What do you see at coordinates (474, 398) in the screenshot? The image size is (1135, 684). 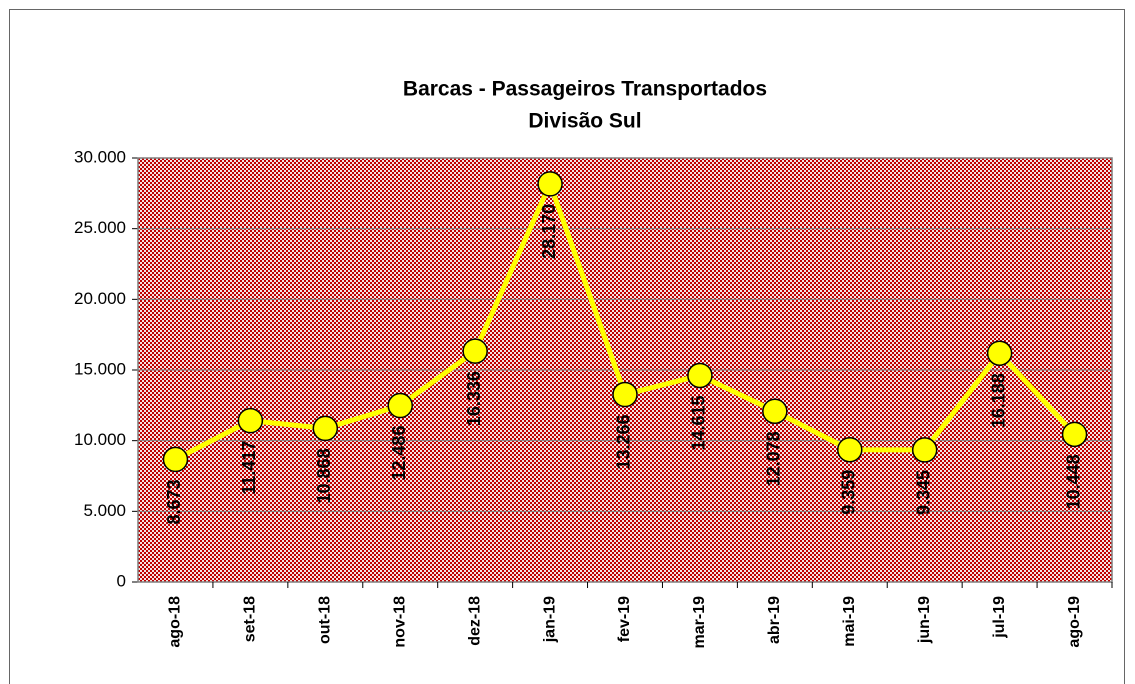 I see `data-label: 16.336` at bounding box center [474, 398].